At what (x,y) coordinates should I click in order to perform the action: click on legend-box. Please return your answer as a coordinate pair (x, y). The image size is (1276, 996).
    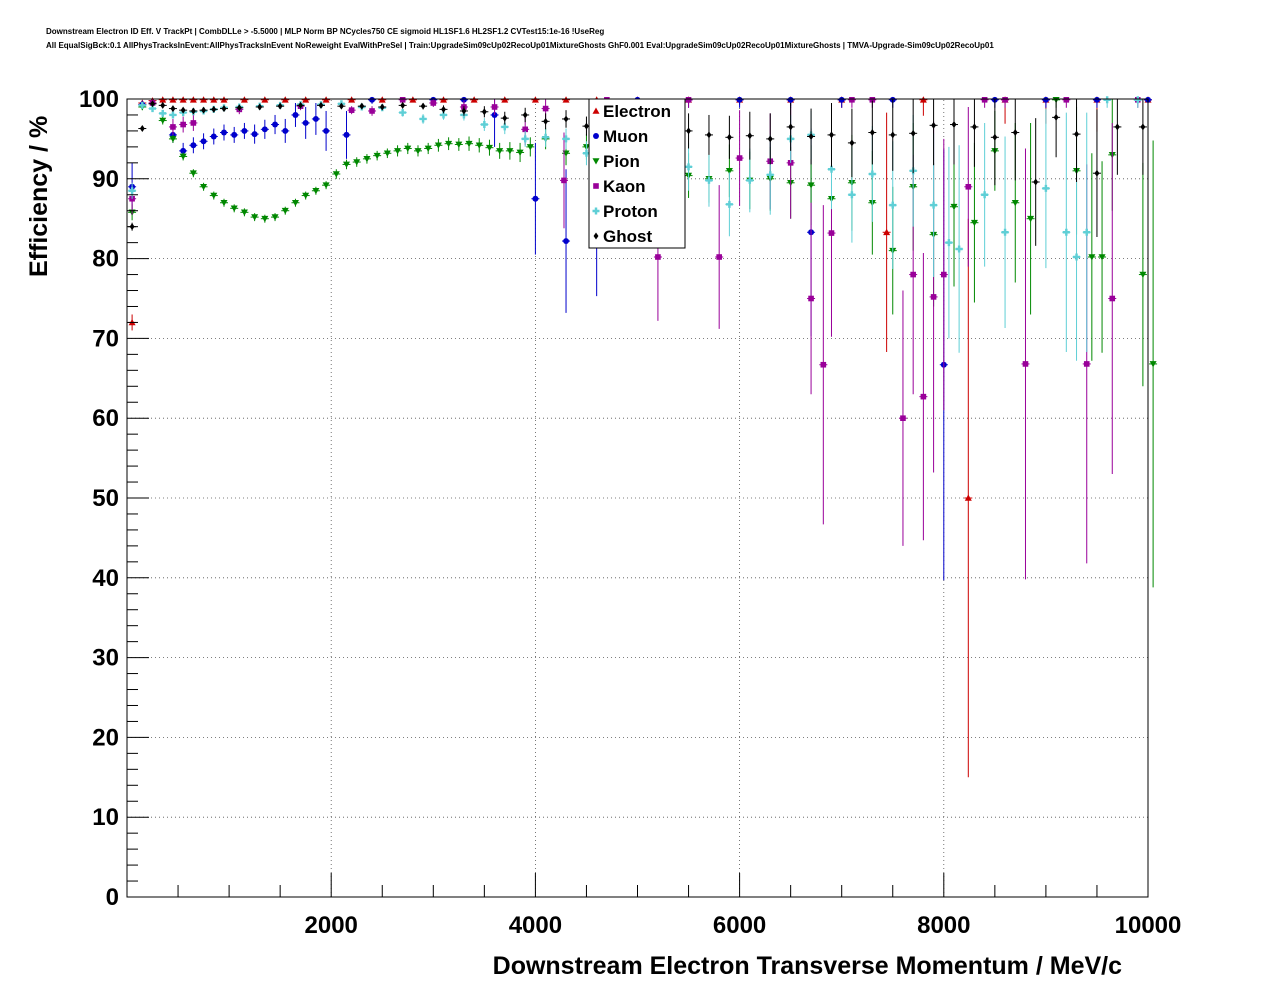
    Looking at the image, I should click on (637, 173).